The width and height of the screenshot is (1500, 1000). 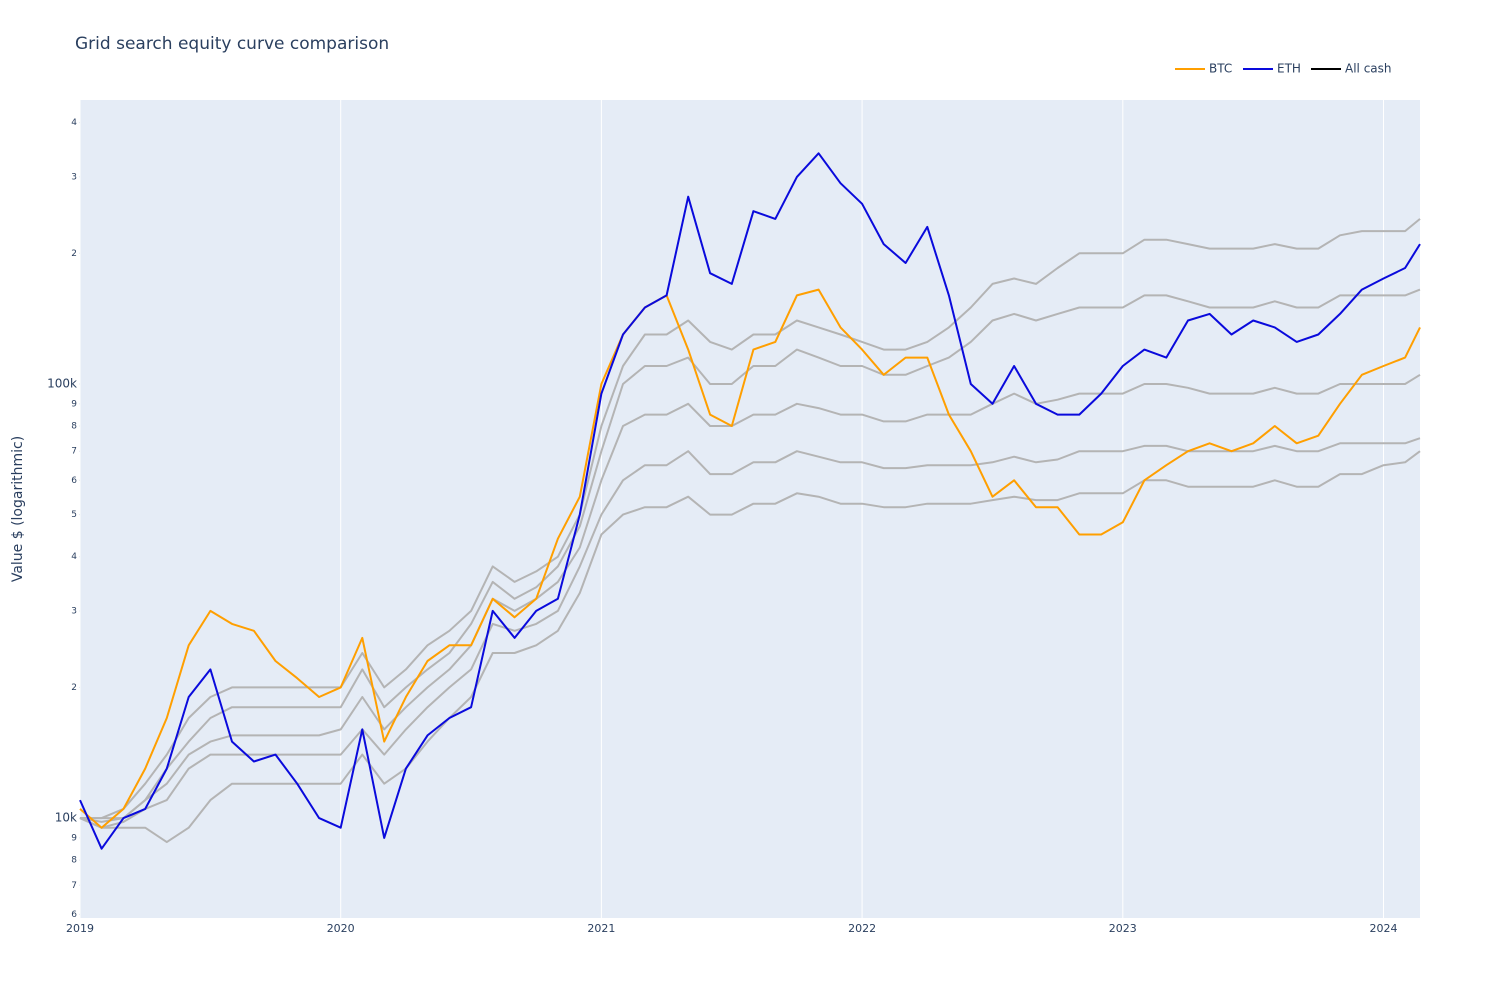 What do you see at coordinates (1289, 69) in the screenshot?
I see `legend-label: ETH` at bounding box center [1289, 69].